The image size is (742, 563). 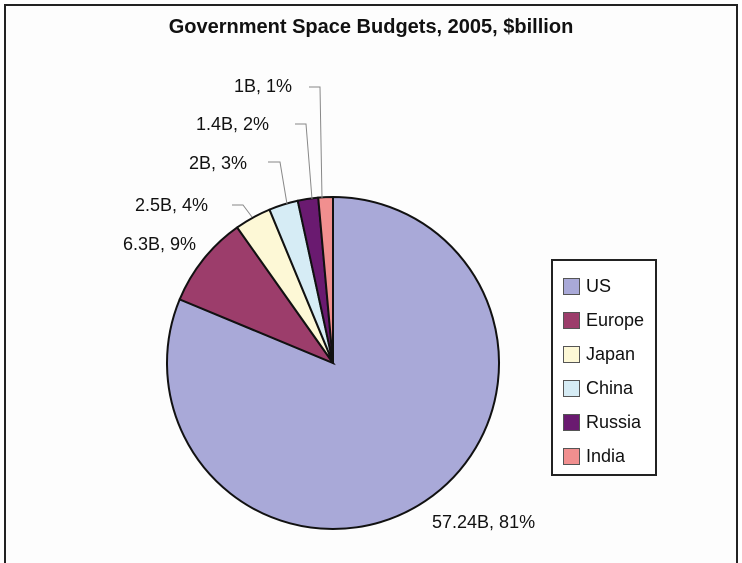 I want to click on legend-item-japan: Japan, so click(x=609, y=354).